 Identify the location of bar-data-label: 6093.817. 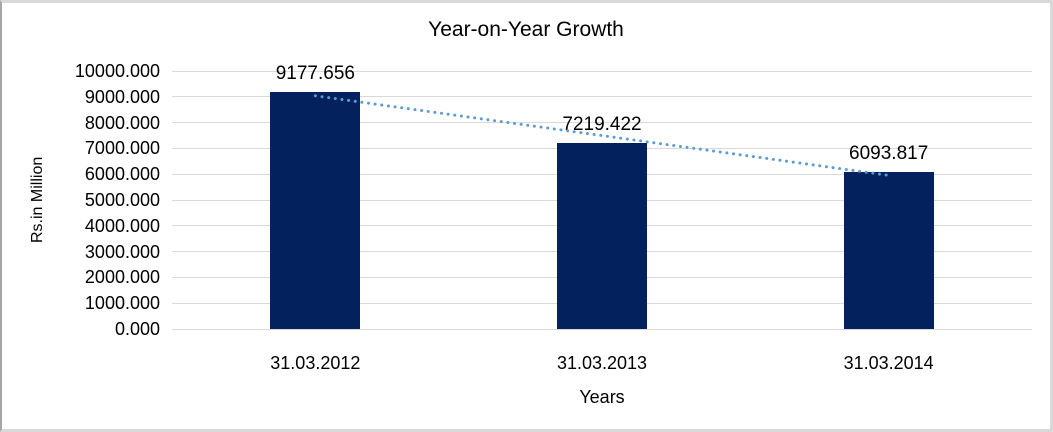
(889, 153).